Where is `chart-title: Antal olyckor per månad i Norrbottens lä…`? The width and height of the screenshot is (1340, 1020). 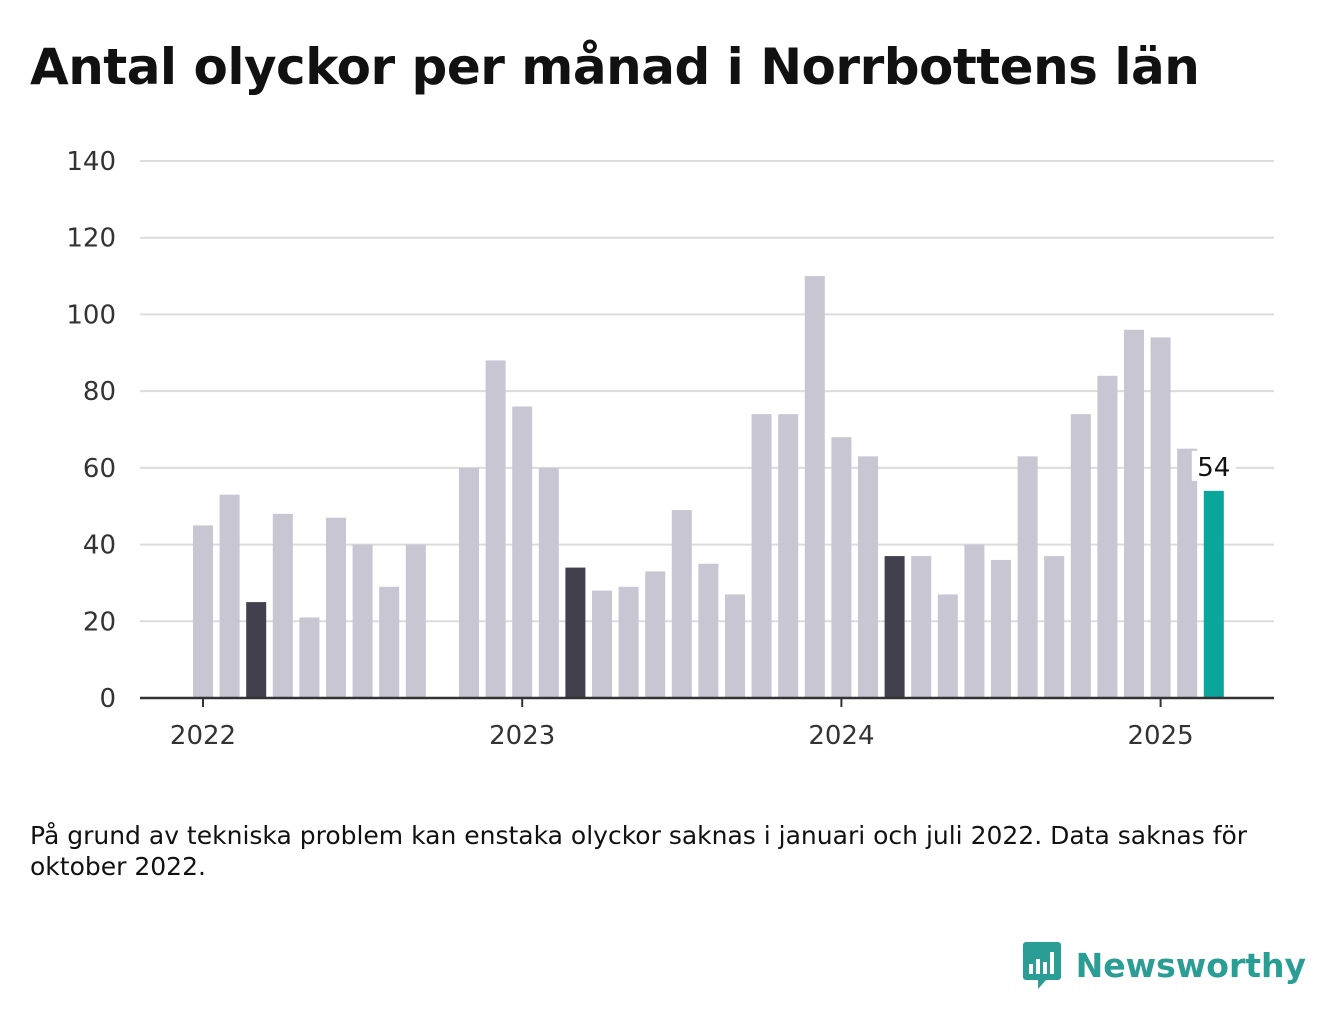
chart-title: Antal olyckor per månad i Norrbottens lä… is located at coordinates (615, 67).